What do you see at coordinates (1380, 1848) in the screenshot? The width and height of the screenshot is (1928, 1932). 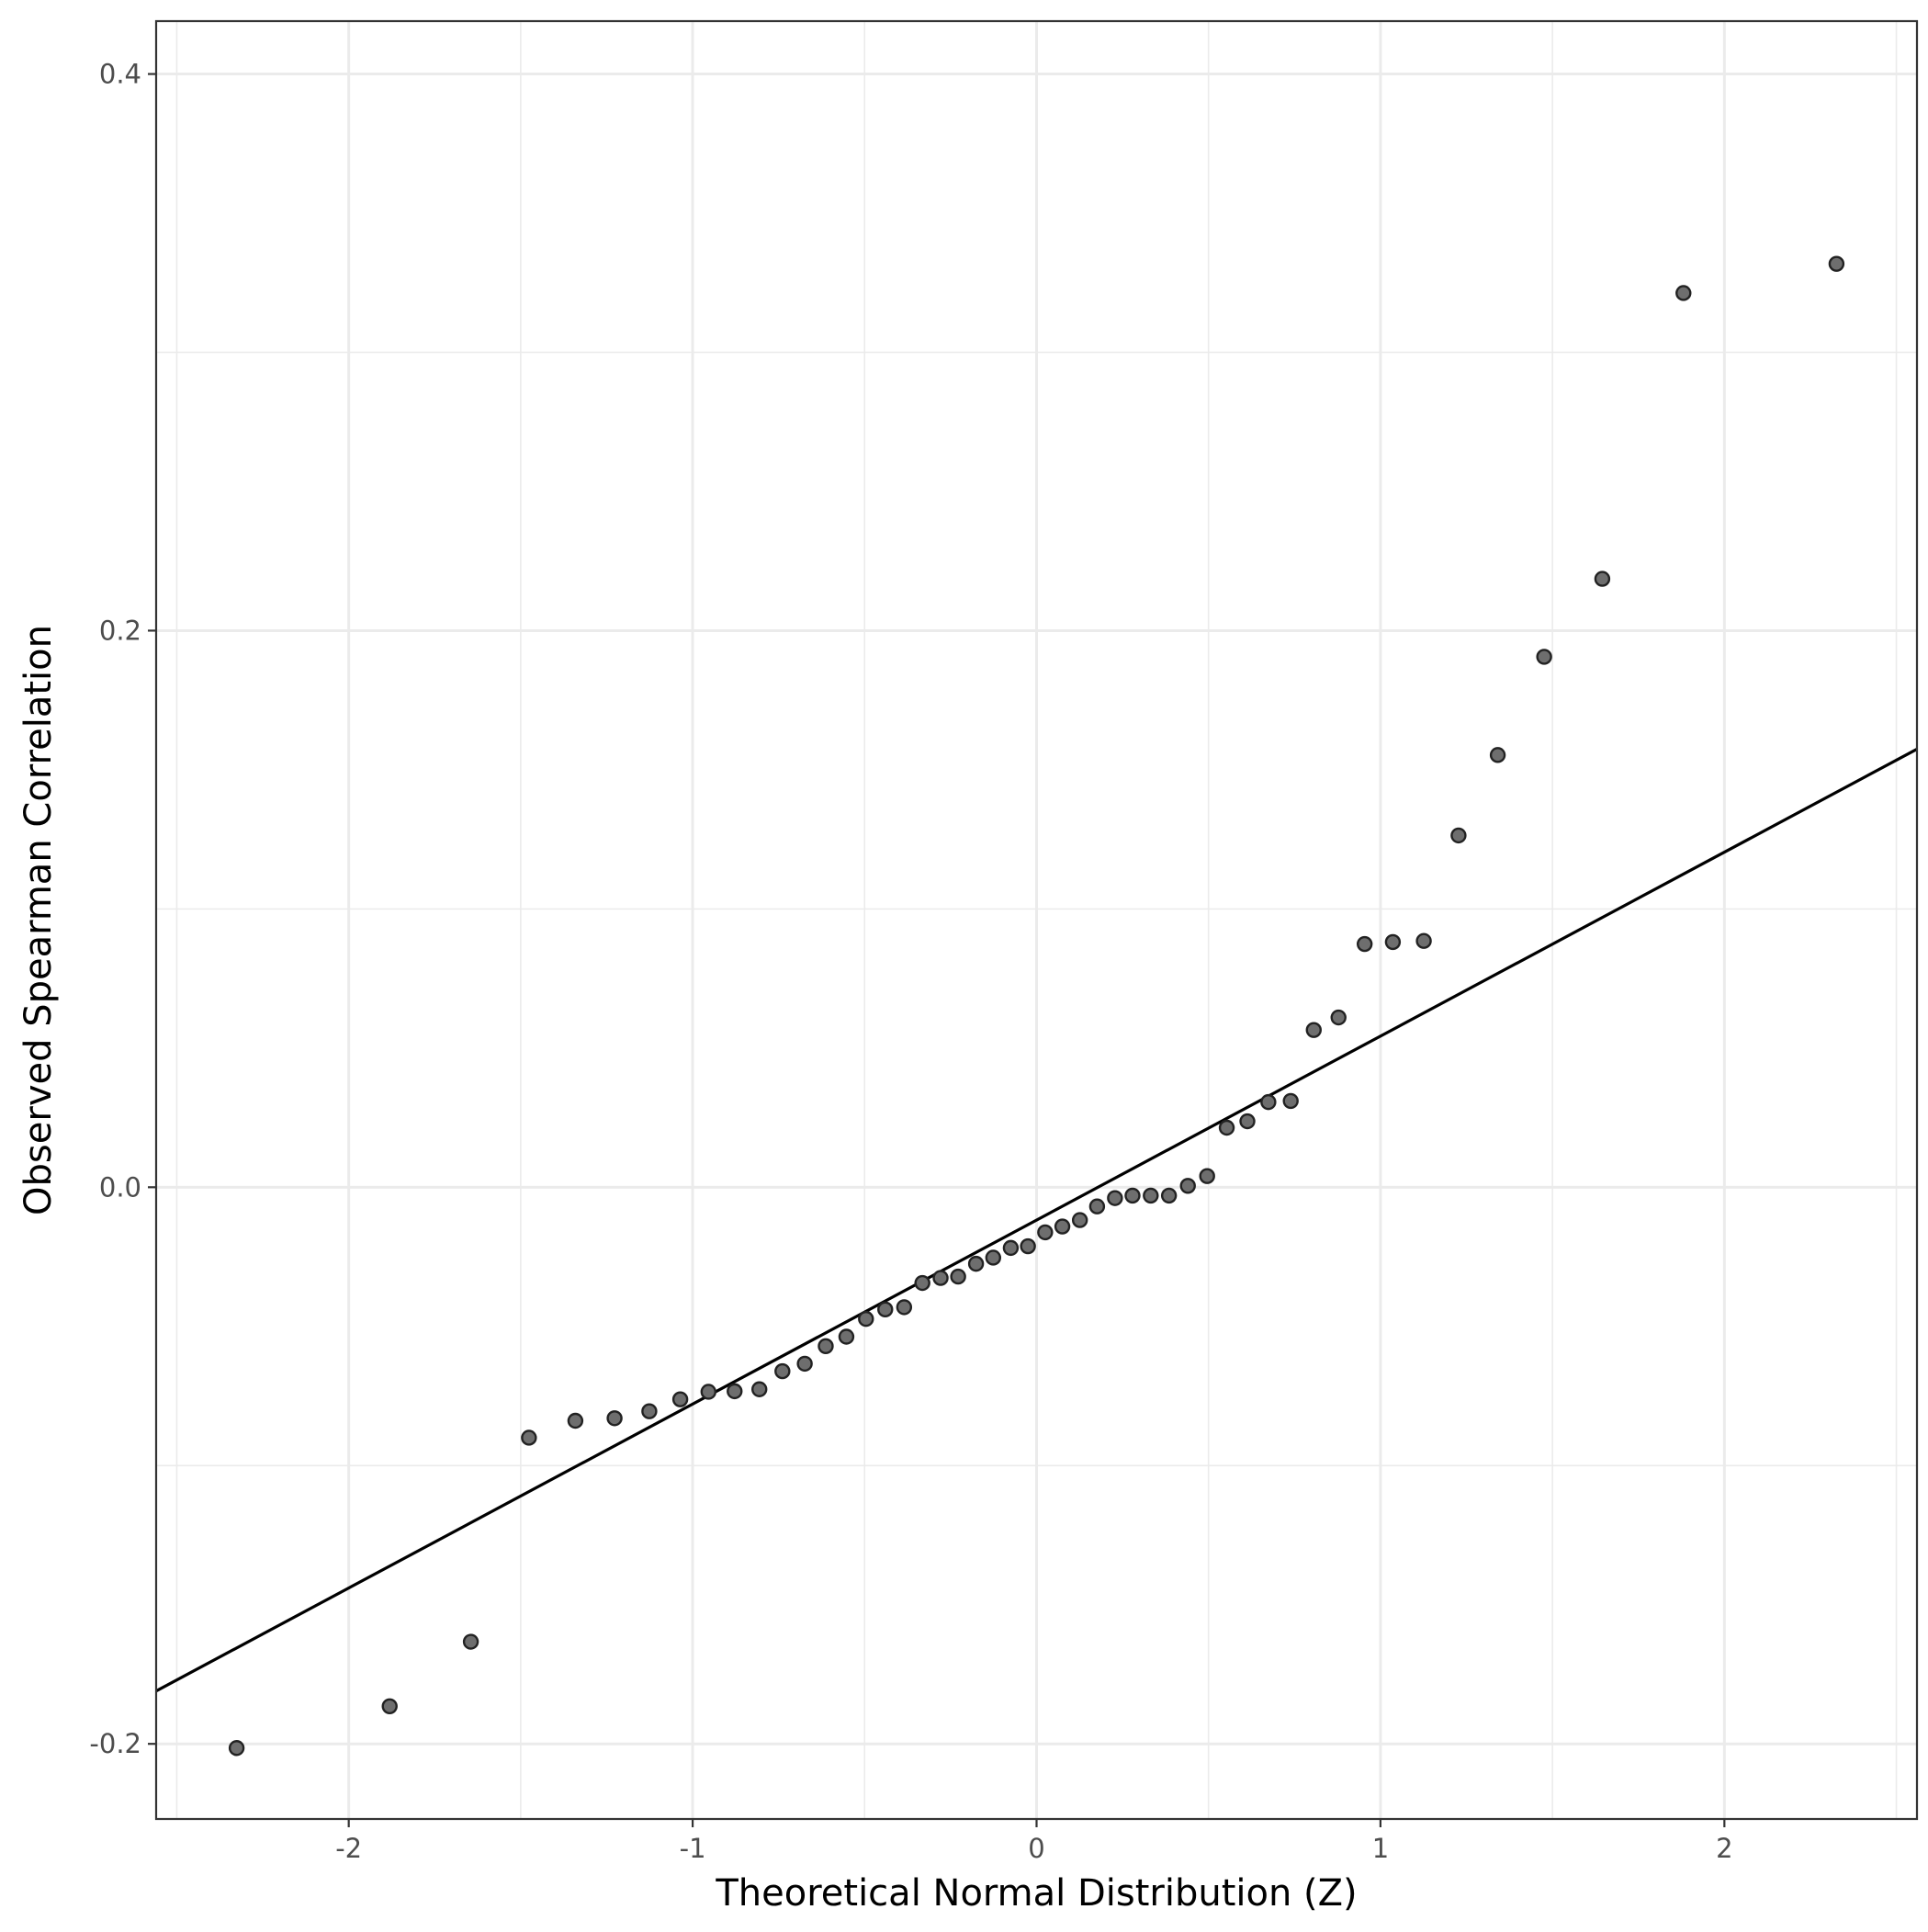 I see `x-tick-label: 1` at bounding box center [1380, 1848].